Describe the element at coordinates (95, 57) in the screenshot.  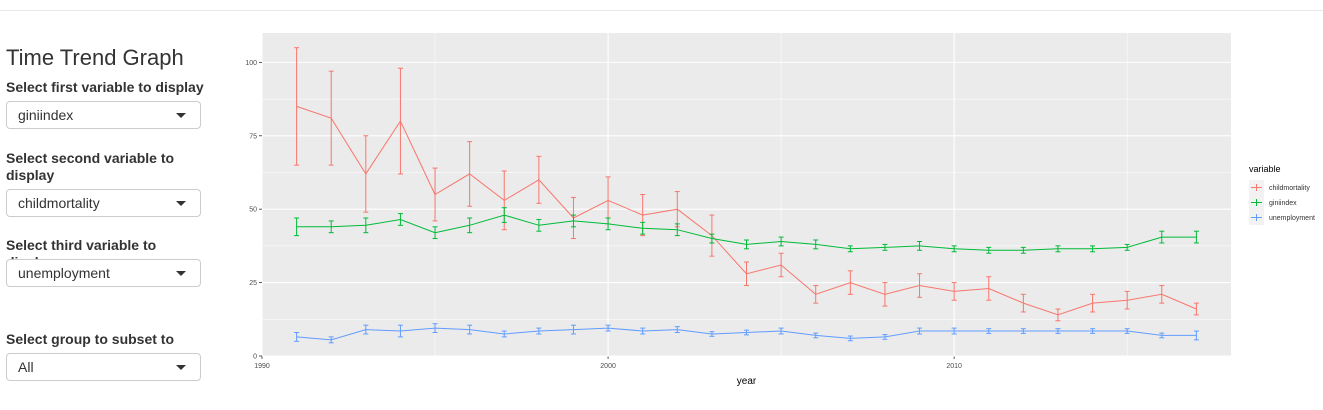
I see `page-title: Time Trend Graph` at that location.